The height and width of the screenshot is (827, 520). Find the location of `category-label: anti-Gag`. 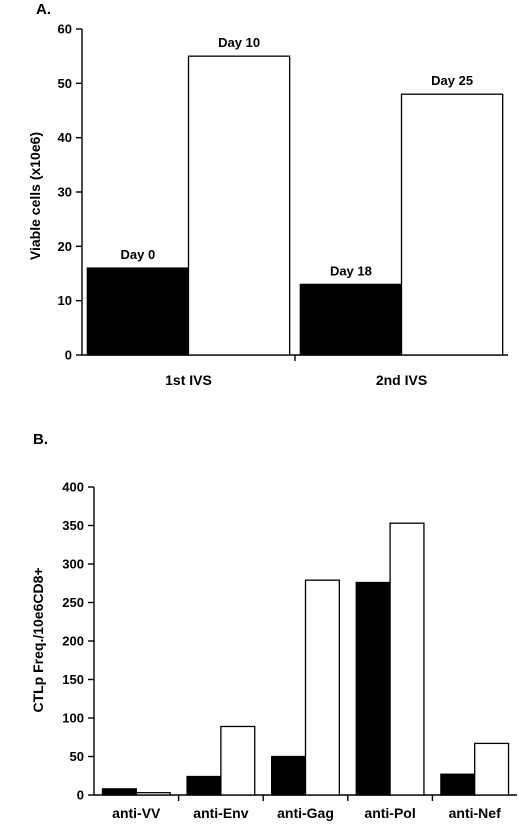

category-label: anti-Gag is located at coordinates (305, 813).